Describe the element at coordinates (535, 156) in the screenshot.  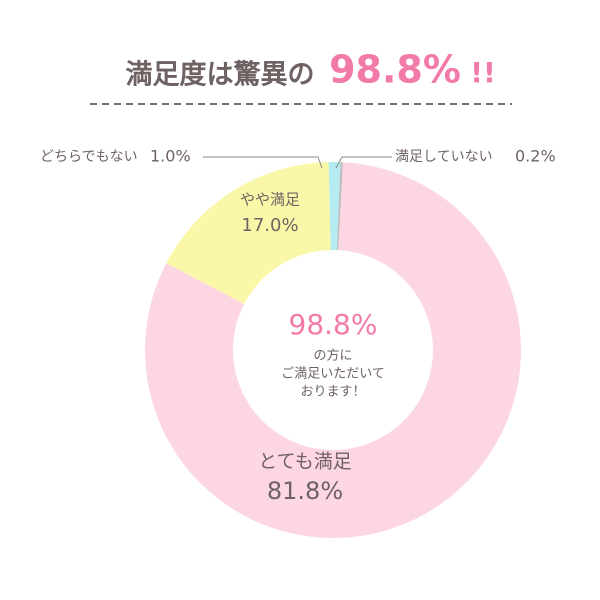
I see `slice-value-label: 0.2%` at that location.